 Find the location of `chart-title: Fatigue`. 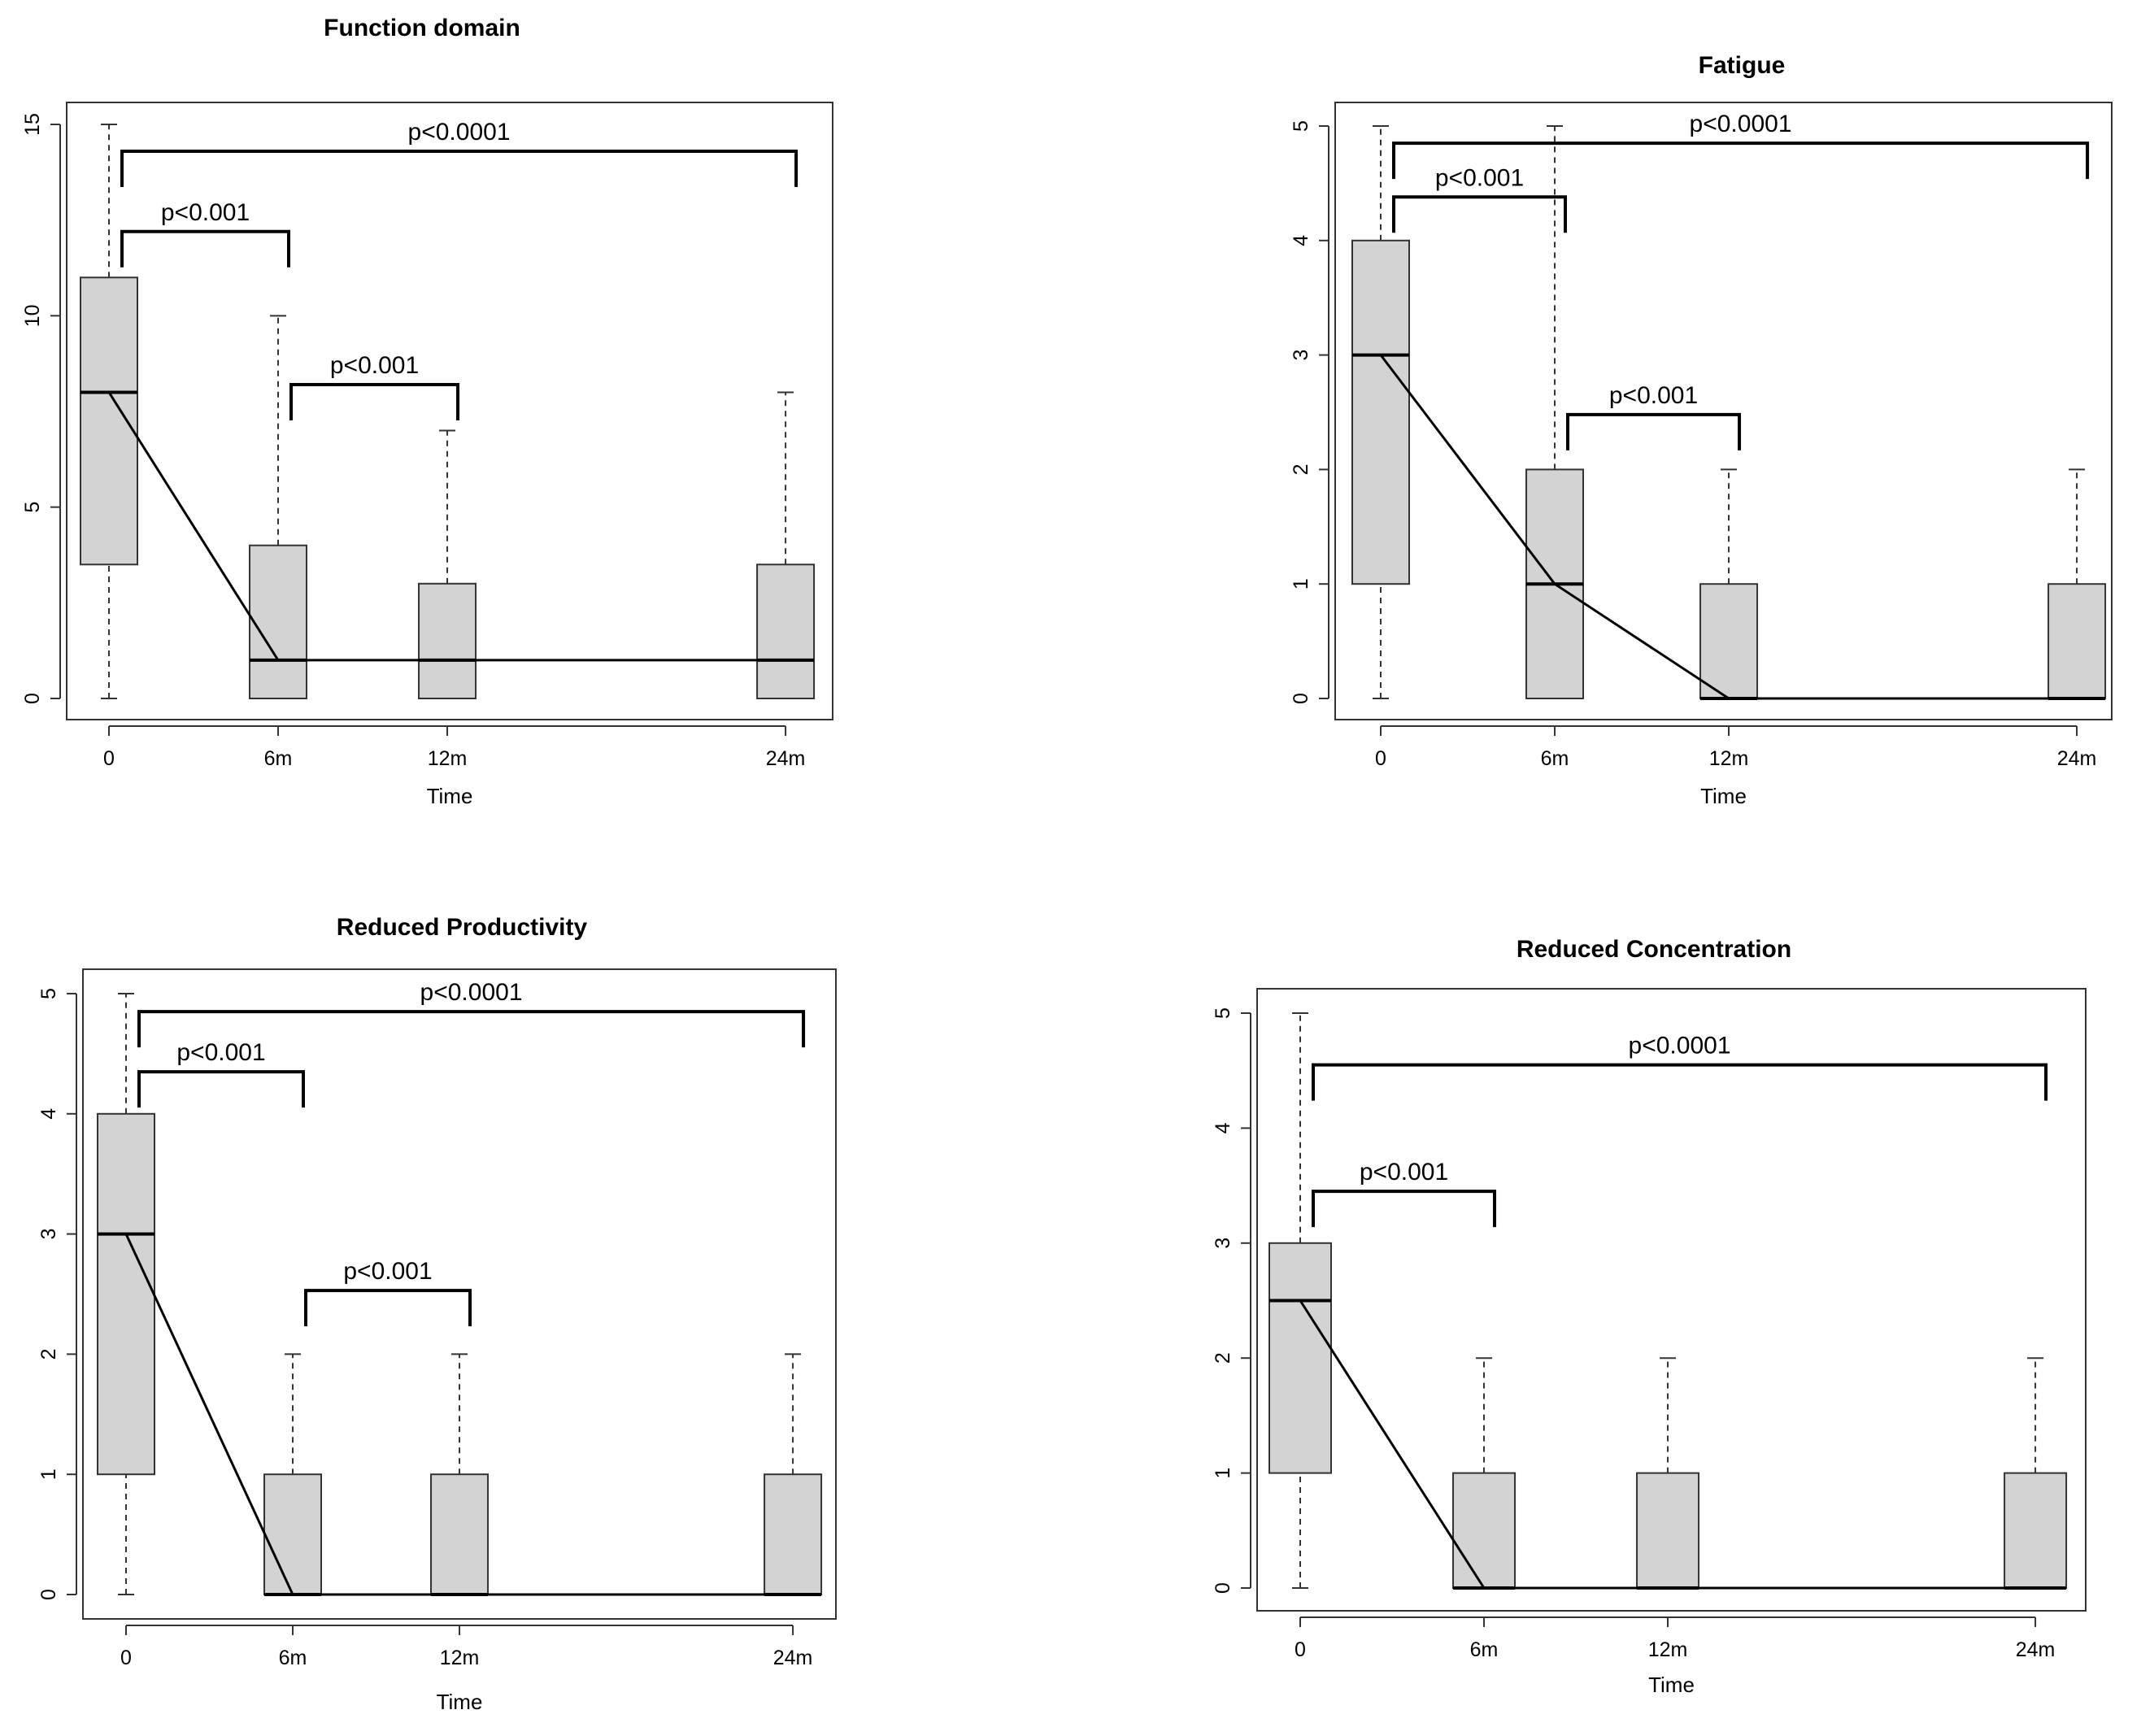

chart-title: Fatigue is located at coordinates (1743, 65).